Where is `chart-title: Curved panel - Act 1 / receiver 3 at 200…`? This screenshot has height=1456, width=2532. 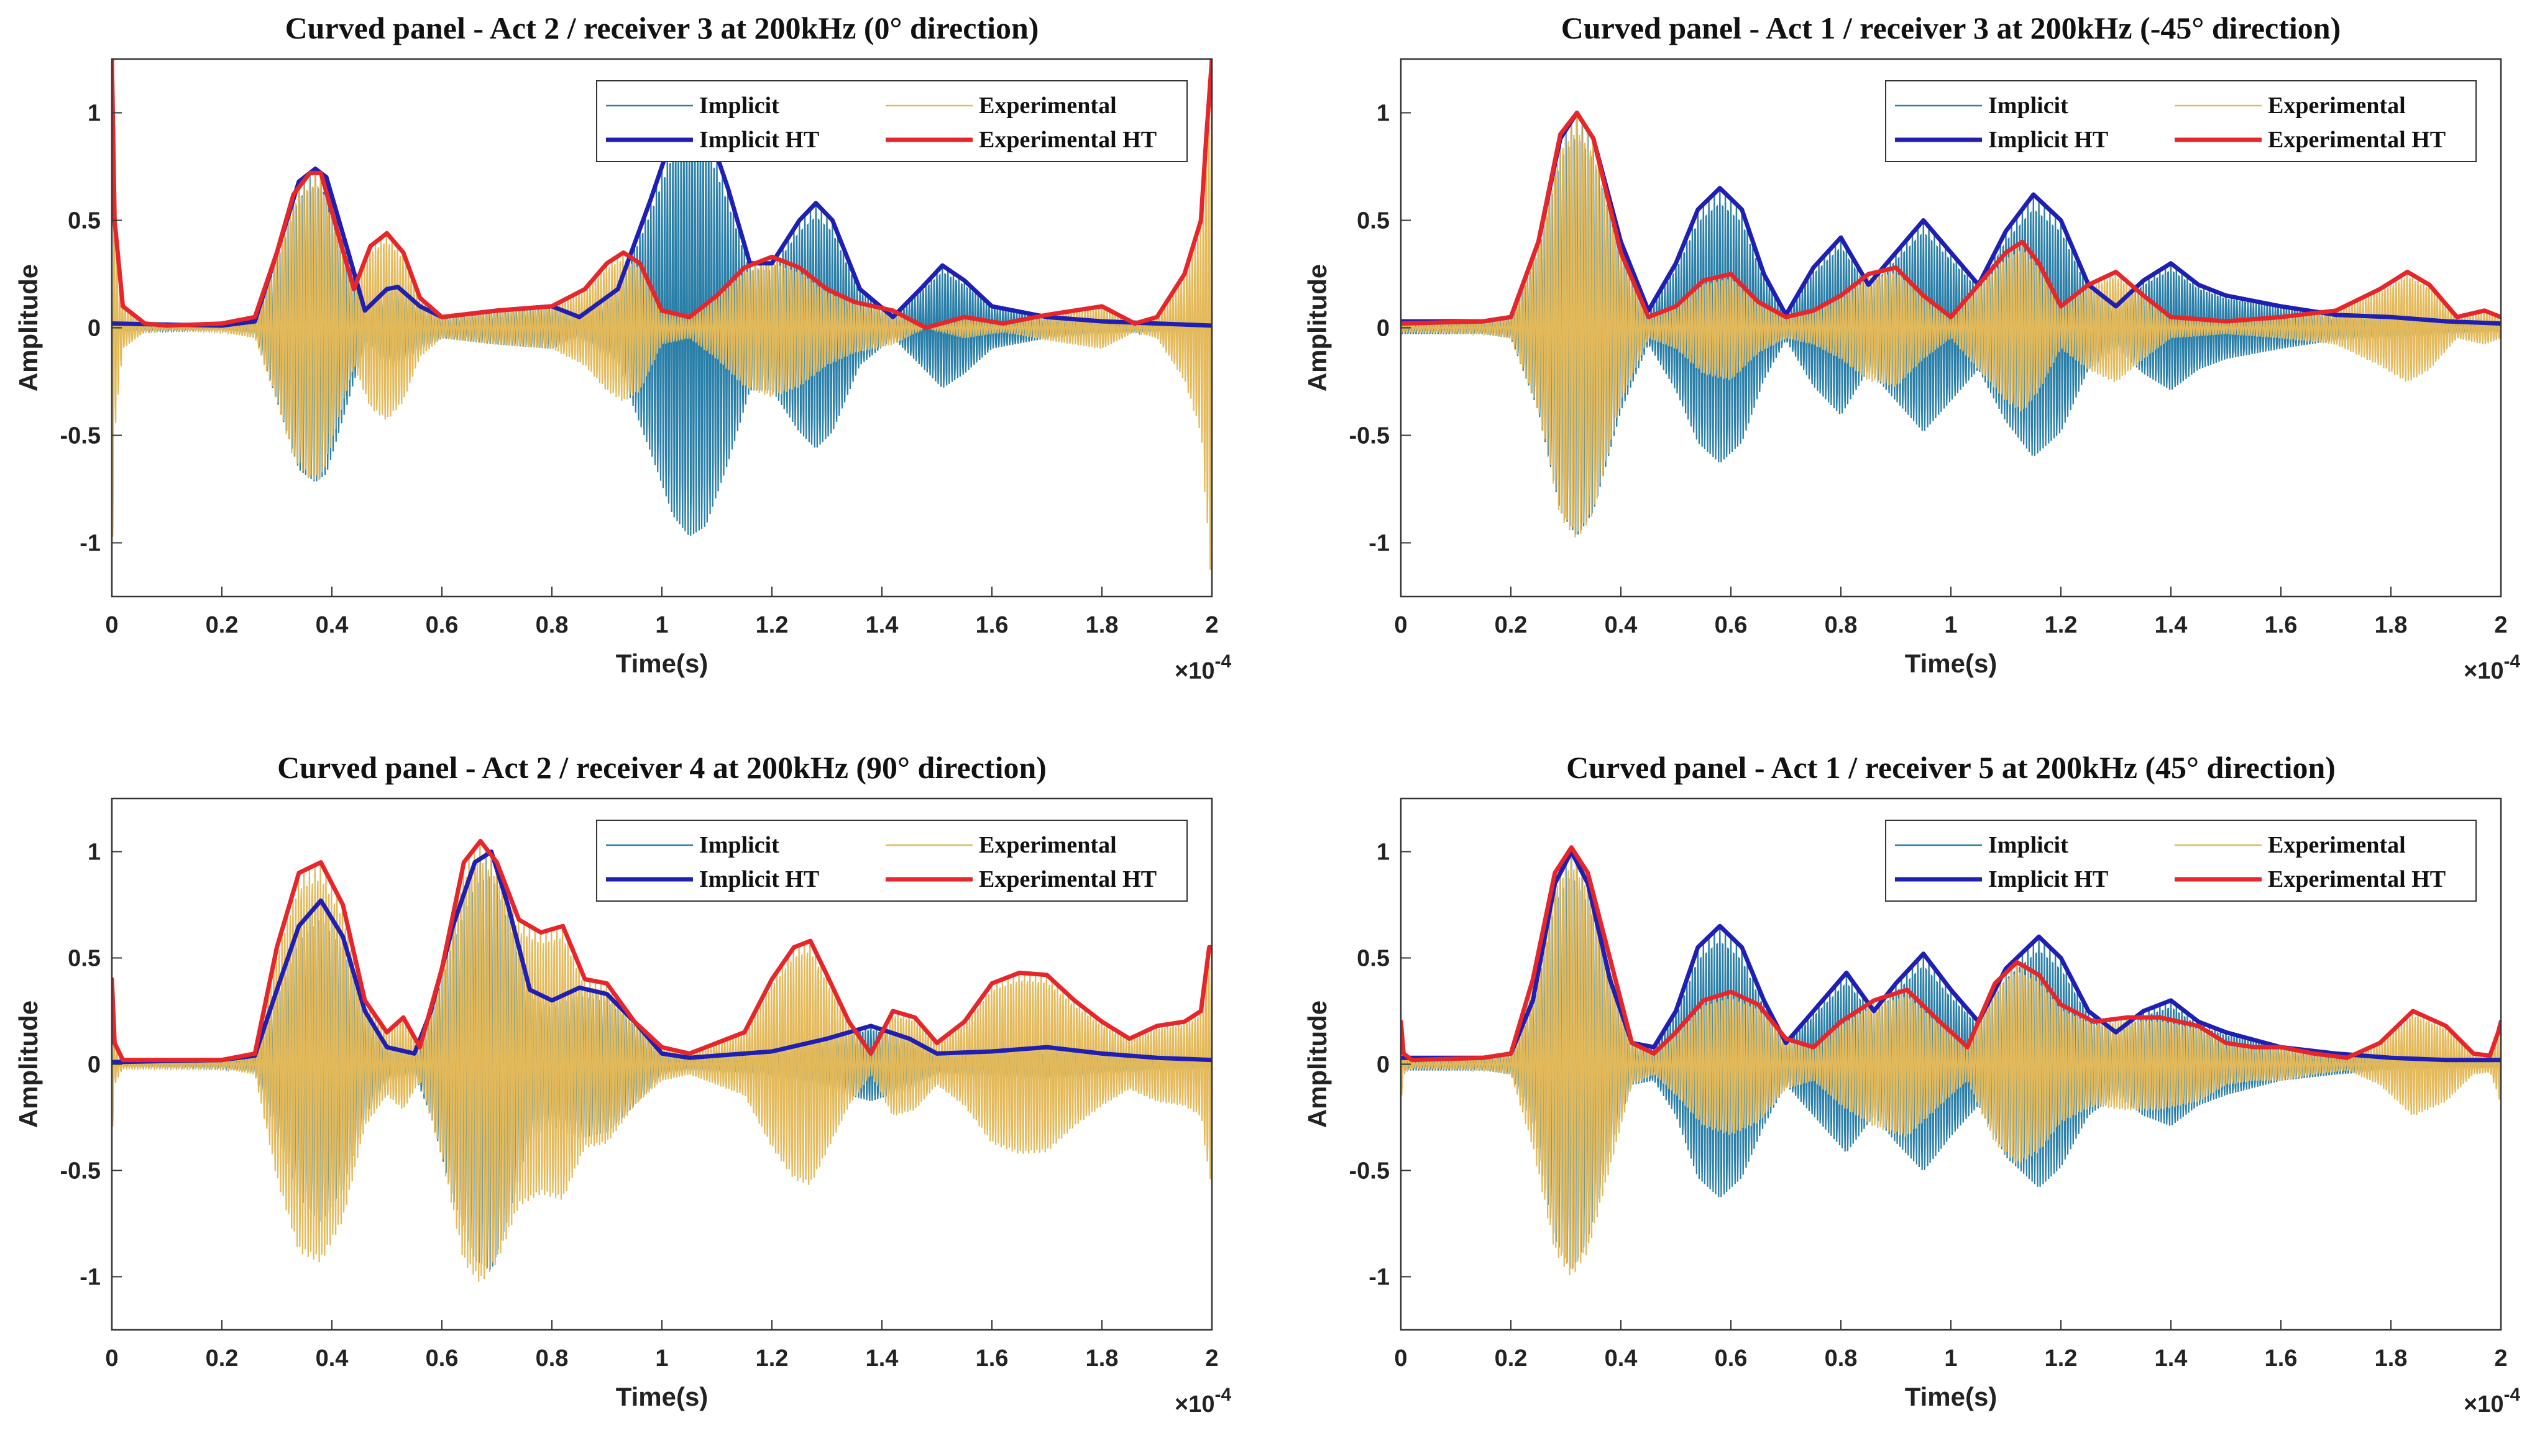 chart-title: Curved panel - Act 1 / receiver 3 at 200… is located at coordinates (1951, 28).